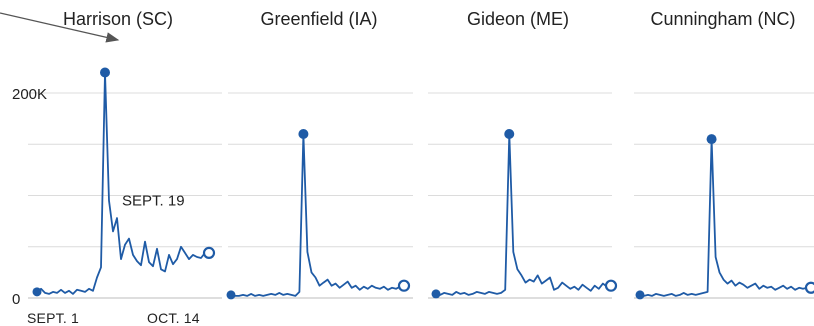 This screenshot has height=326, width=814. I want to click on panel-title: Harrison (SC), so click(118, 19).